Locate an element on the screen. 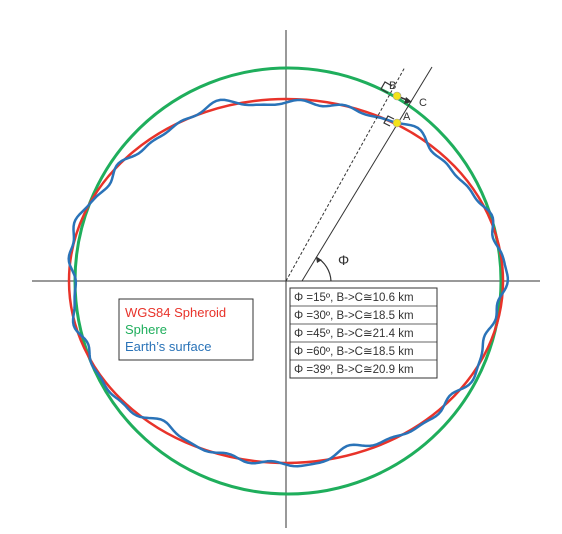 This screenshot has width=562, height=534. table-row: Φ =30º, B->C≅18.5 km is located at coordinates (354, 316).